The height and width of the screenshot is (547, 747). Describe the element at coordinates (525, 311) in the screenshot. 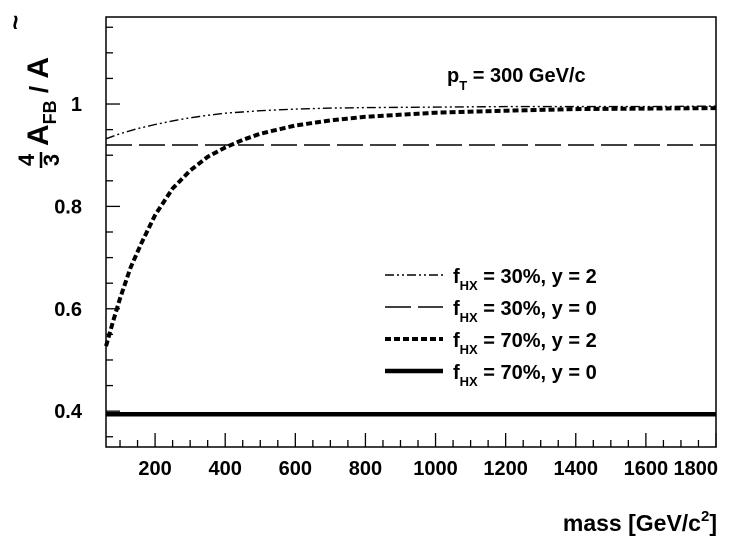

I see `legend-label-2: fHX = 30%, y = 0` at that location.